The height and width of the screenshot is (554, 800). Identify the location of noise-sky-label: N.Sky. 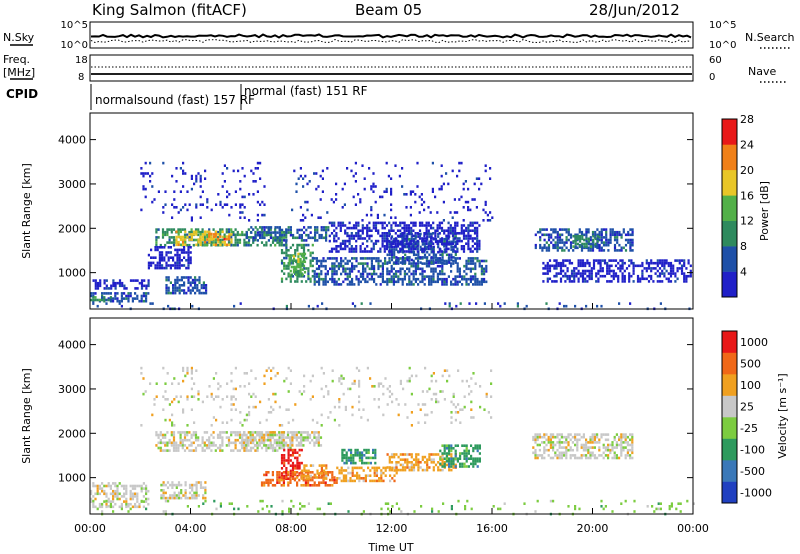
(19, 37).